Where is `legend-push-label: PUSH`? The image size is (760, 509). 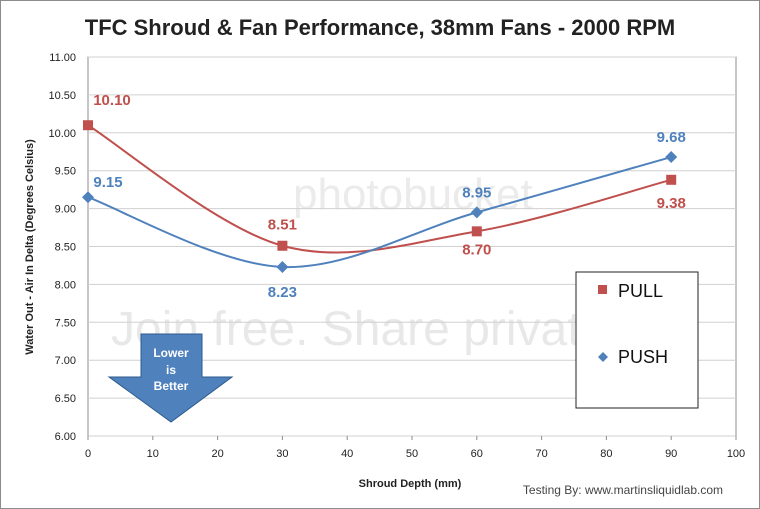
legend-push-label: PUSH is located at coordinates (643, 357).